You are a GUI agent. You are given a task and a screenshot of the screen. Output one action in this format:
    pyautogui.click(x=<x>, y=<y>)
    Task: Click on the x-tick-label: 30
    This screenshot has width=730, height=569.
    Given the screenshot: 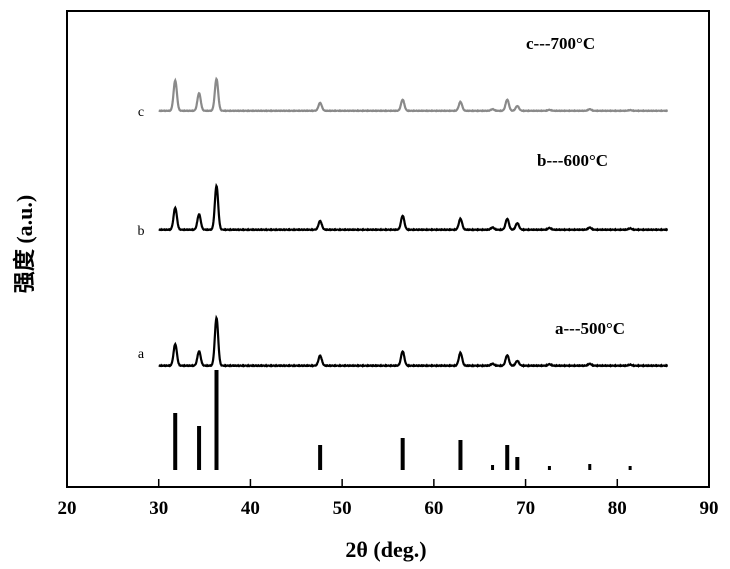 What is the action you would take?
    pyautogui.click(x=158, y=508)
    